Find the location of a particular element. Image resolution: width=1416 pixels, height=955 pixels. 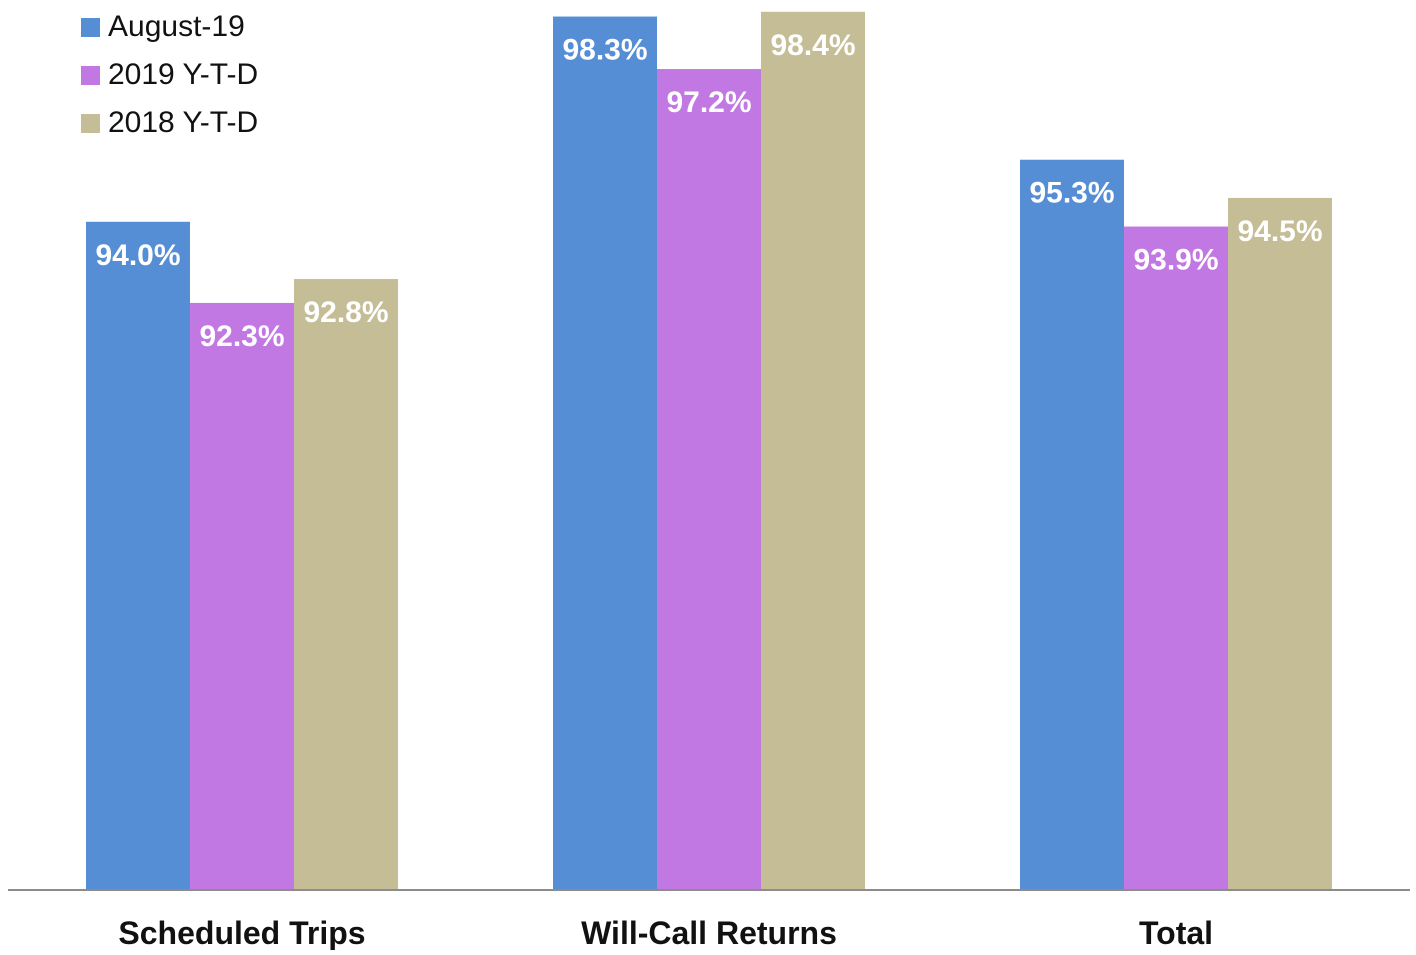

value-label-0-1: 98.3% is located at coordinates (604, 50).